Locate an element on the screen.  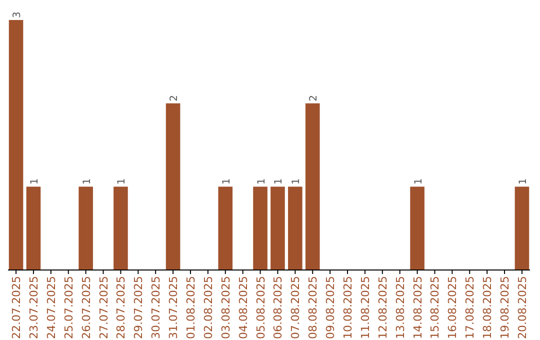
x-tick-label: 20.08.2025 is located at coordinates (522, 307).